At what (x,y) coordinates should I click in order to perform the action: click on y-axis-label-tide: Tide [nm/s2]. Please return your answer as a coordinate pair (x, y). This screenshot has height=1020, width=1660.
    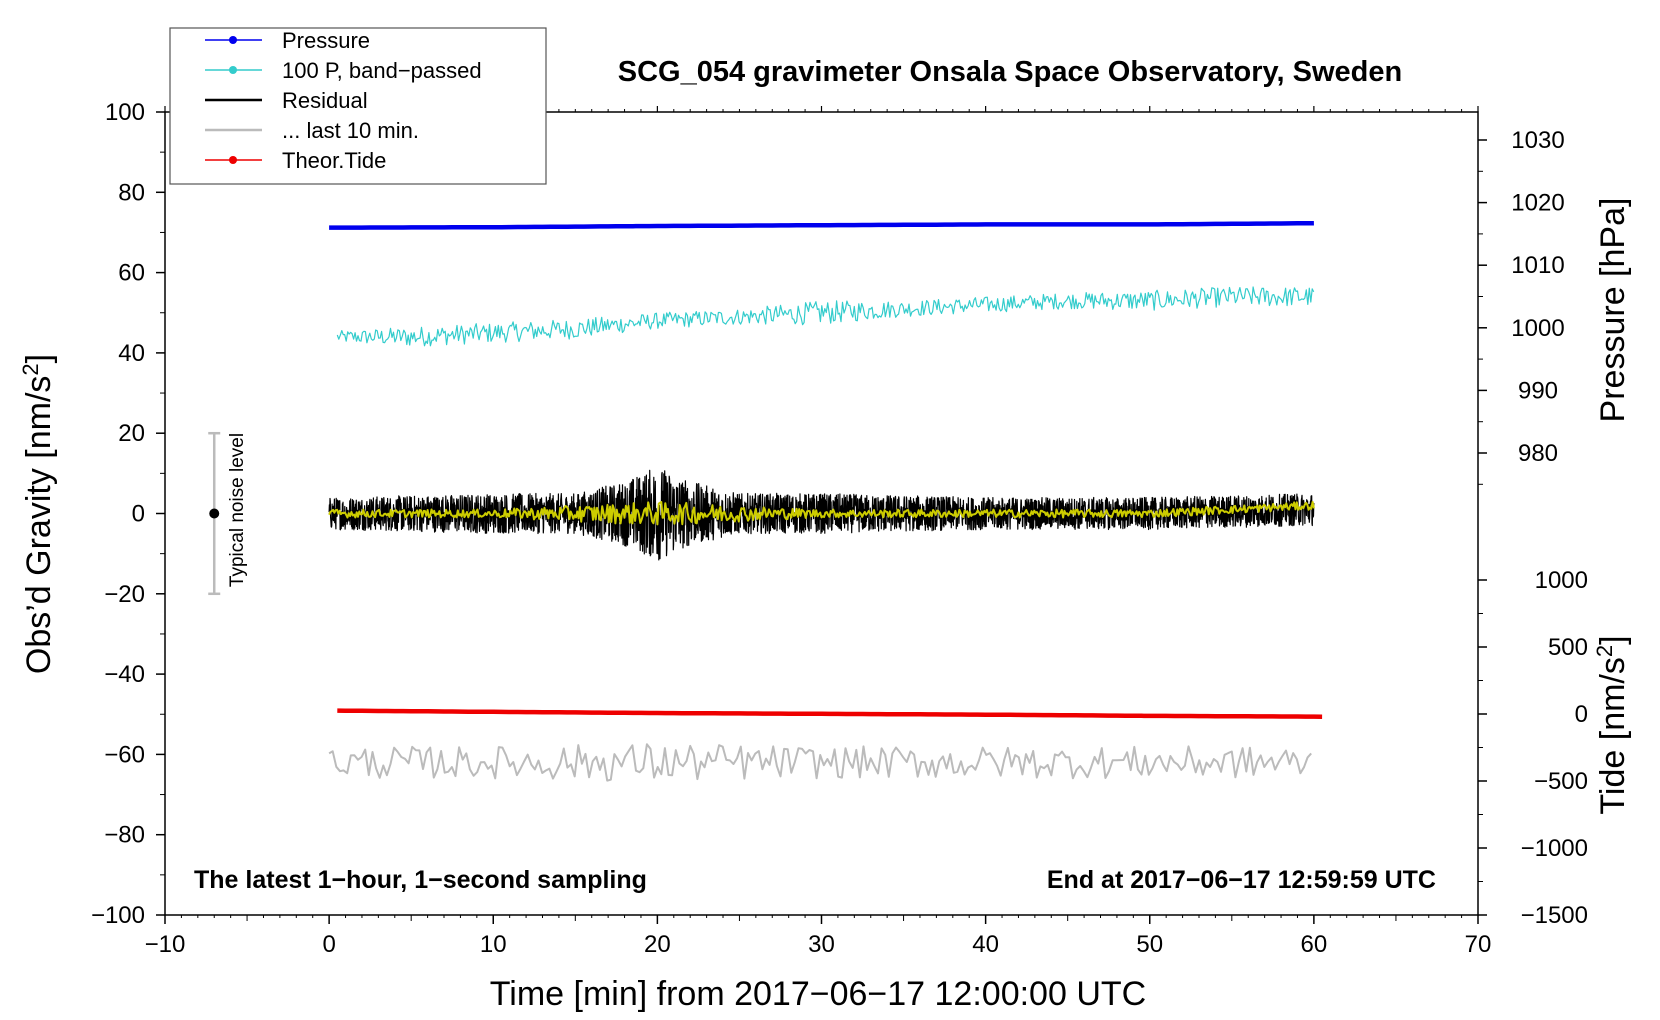
    Looking at the image, I should click on (1612, 724).